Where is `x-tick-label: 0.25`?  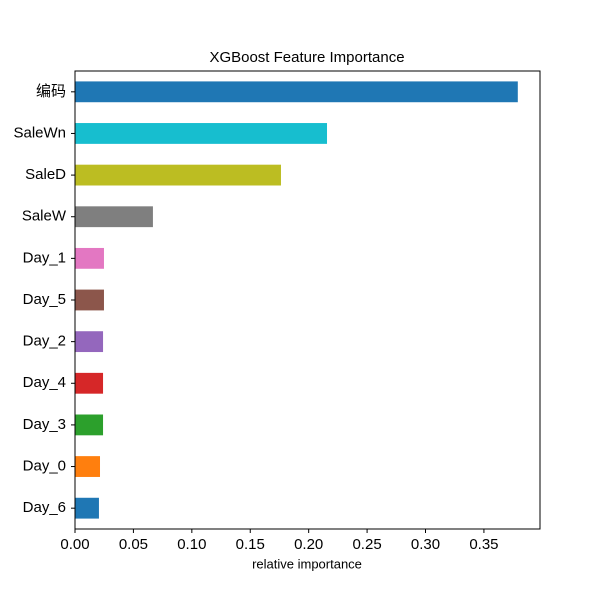
x-tick-label: 0.25 is located at coordinates (366, 544).